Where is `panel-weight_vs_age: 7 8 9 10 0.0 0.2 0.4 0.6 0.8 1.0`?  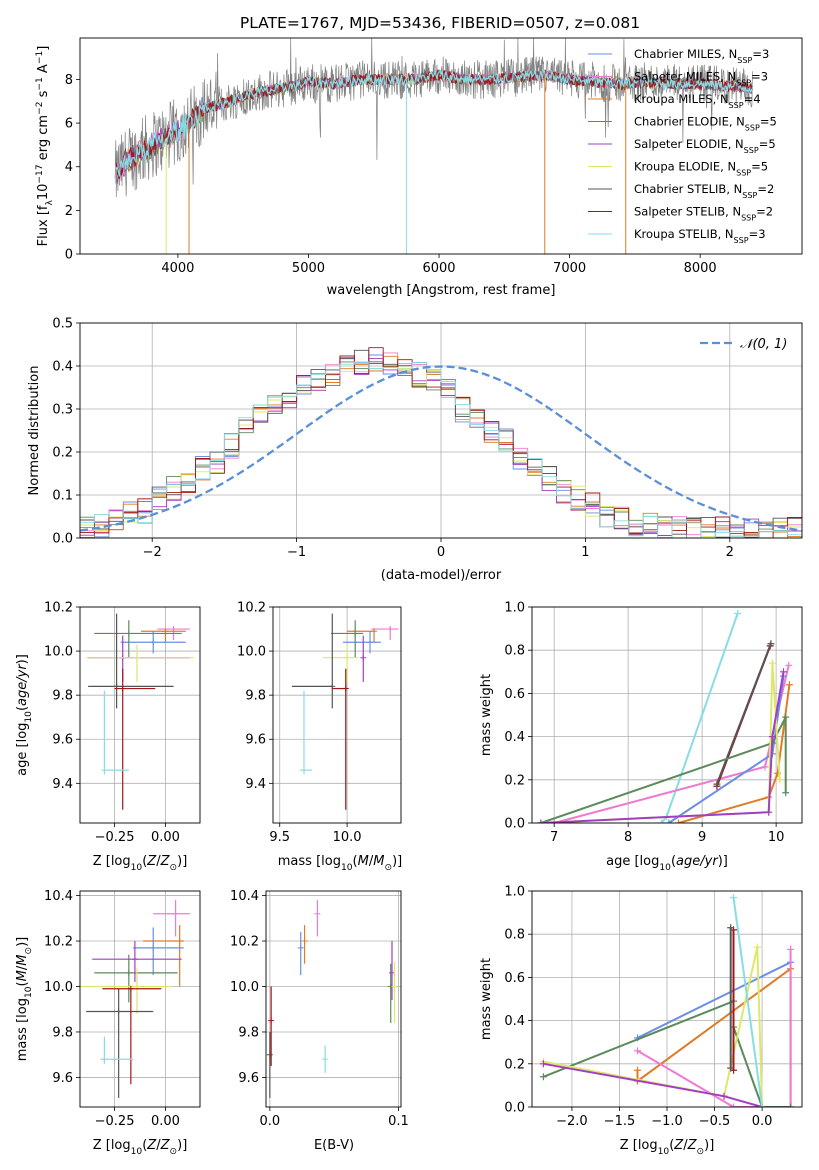
panel-weight_vs_age: 7 8 9 10 0.0 0.2 0.4 0.6 0.8 1.0 is located at coordinates (653, 723).